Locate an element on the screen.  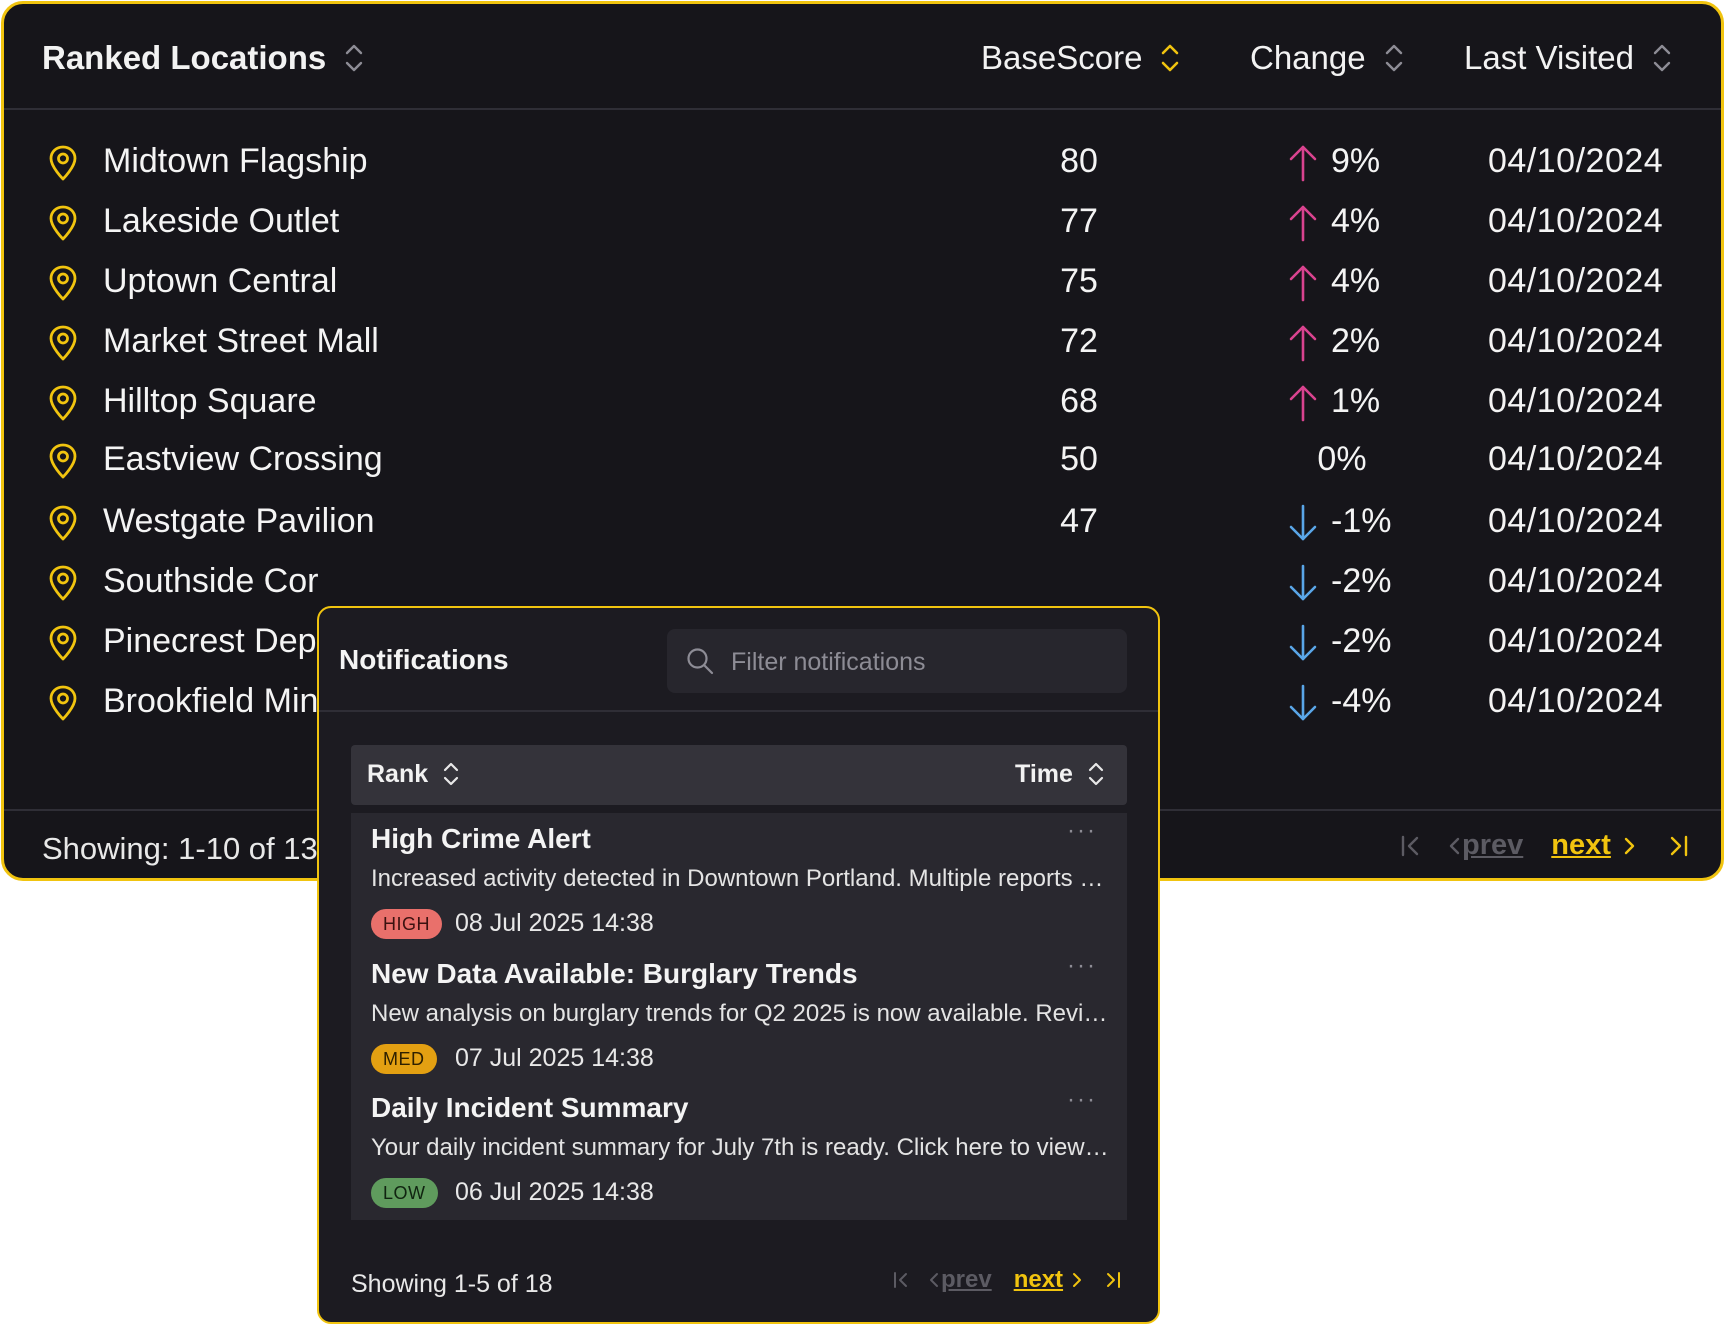
notification-search is located at coordinates (897, 662).